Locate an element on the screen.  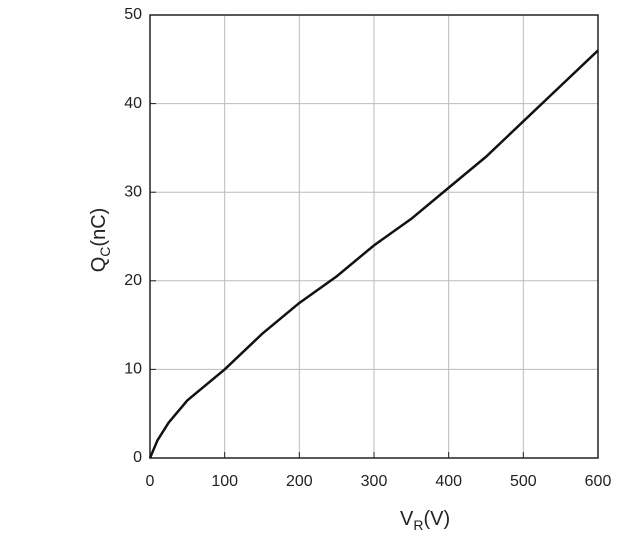
x-tick-label: 300 is located at coordinates (374, 481).